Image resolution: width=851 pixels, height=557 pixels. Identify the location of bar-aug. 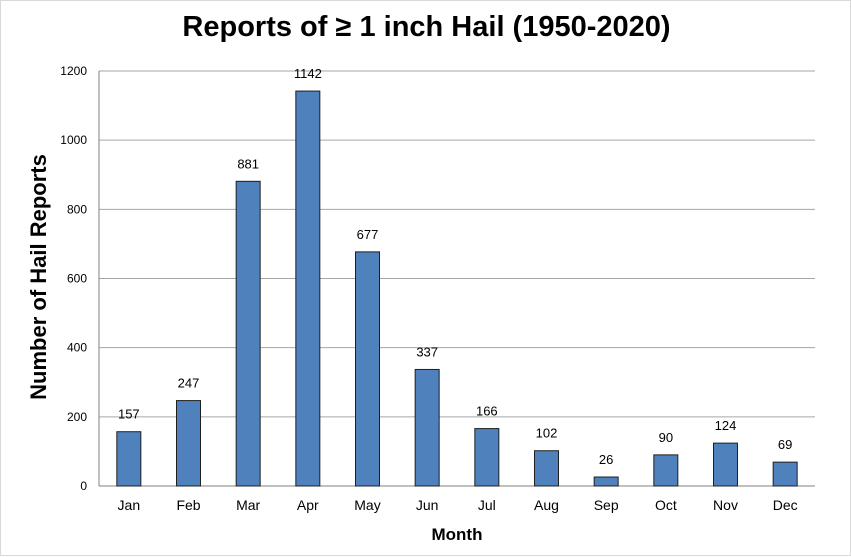
(546, 468).